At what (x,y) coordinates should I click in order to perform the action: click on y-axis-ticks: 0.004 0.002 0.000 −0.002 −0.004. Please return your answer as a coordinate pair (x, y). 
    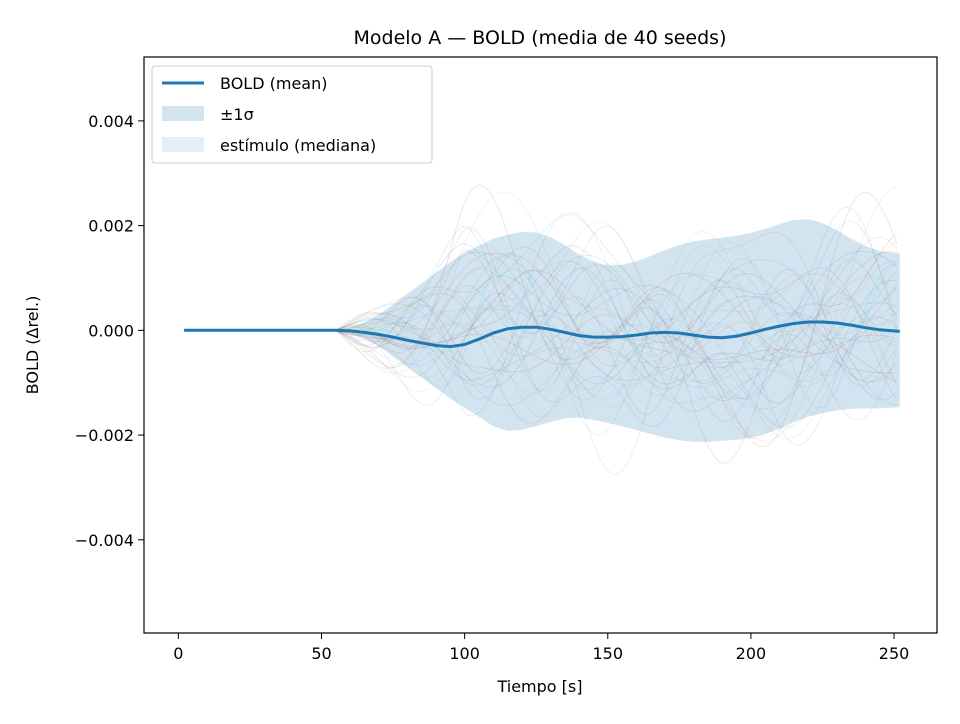
    Looking at the image, I should click on (109, 331).